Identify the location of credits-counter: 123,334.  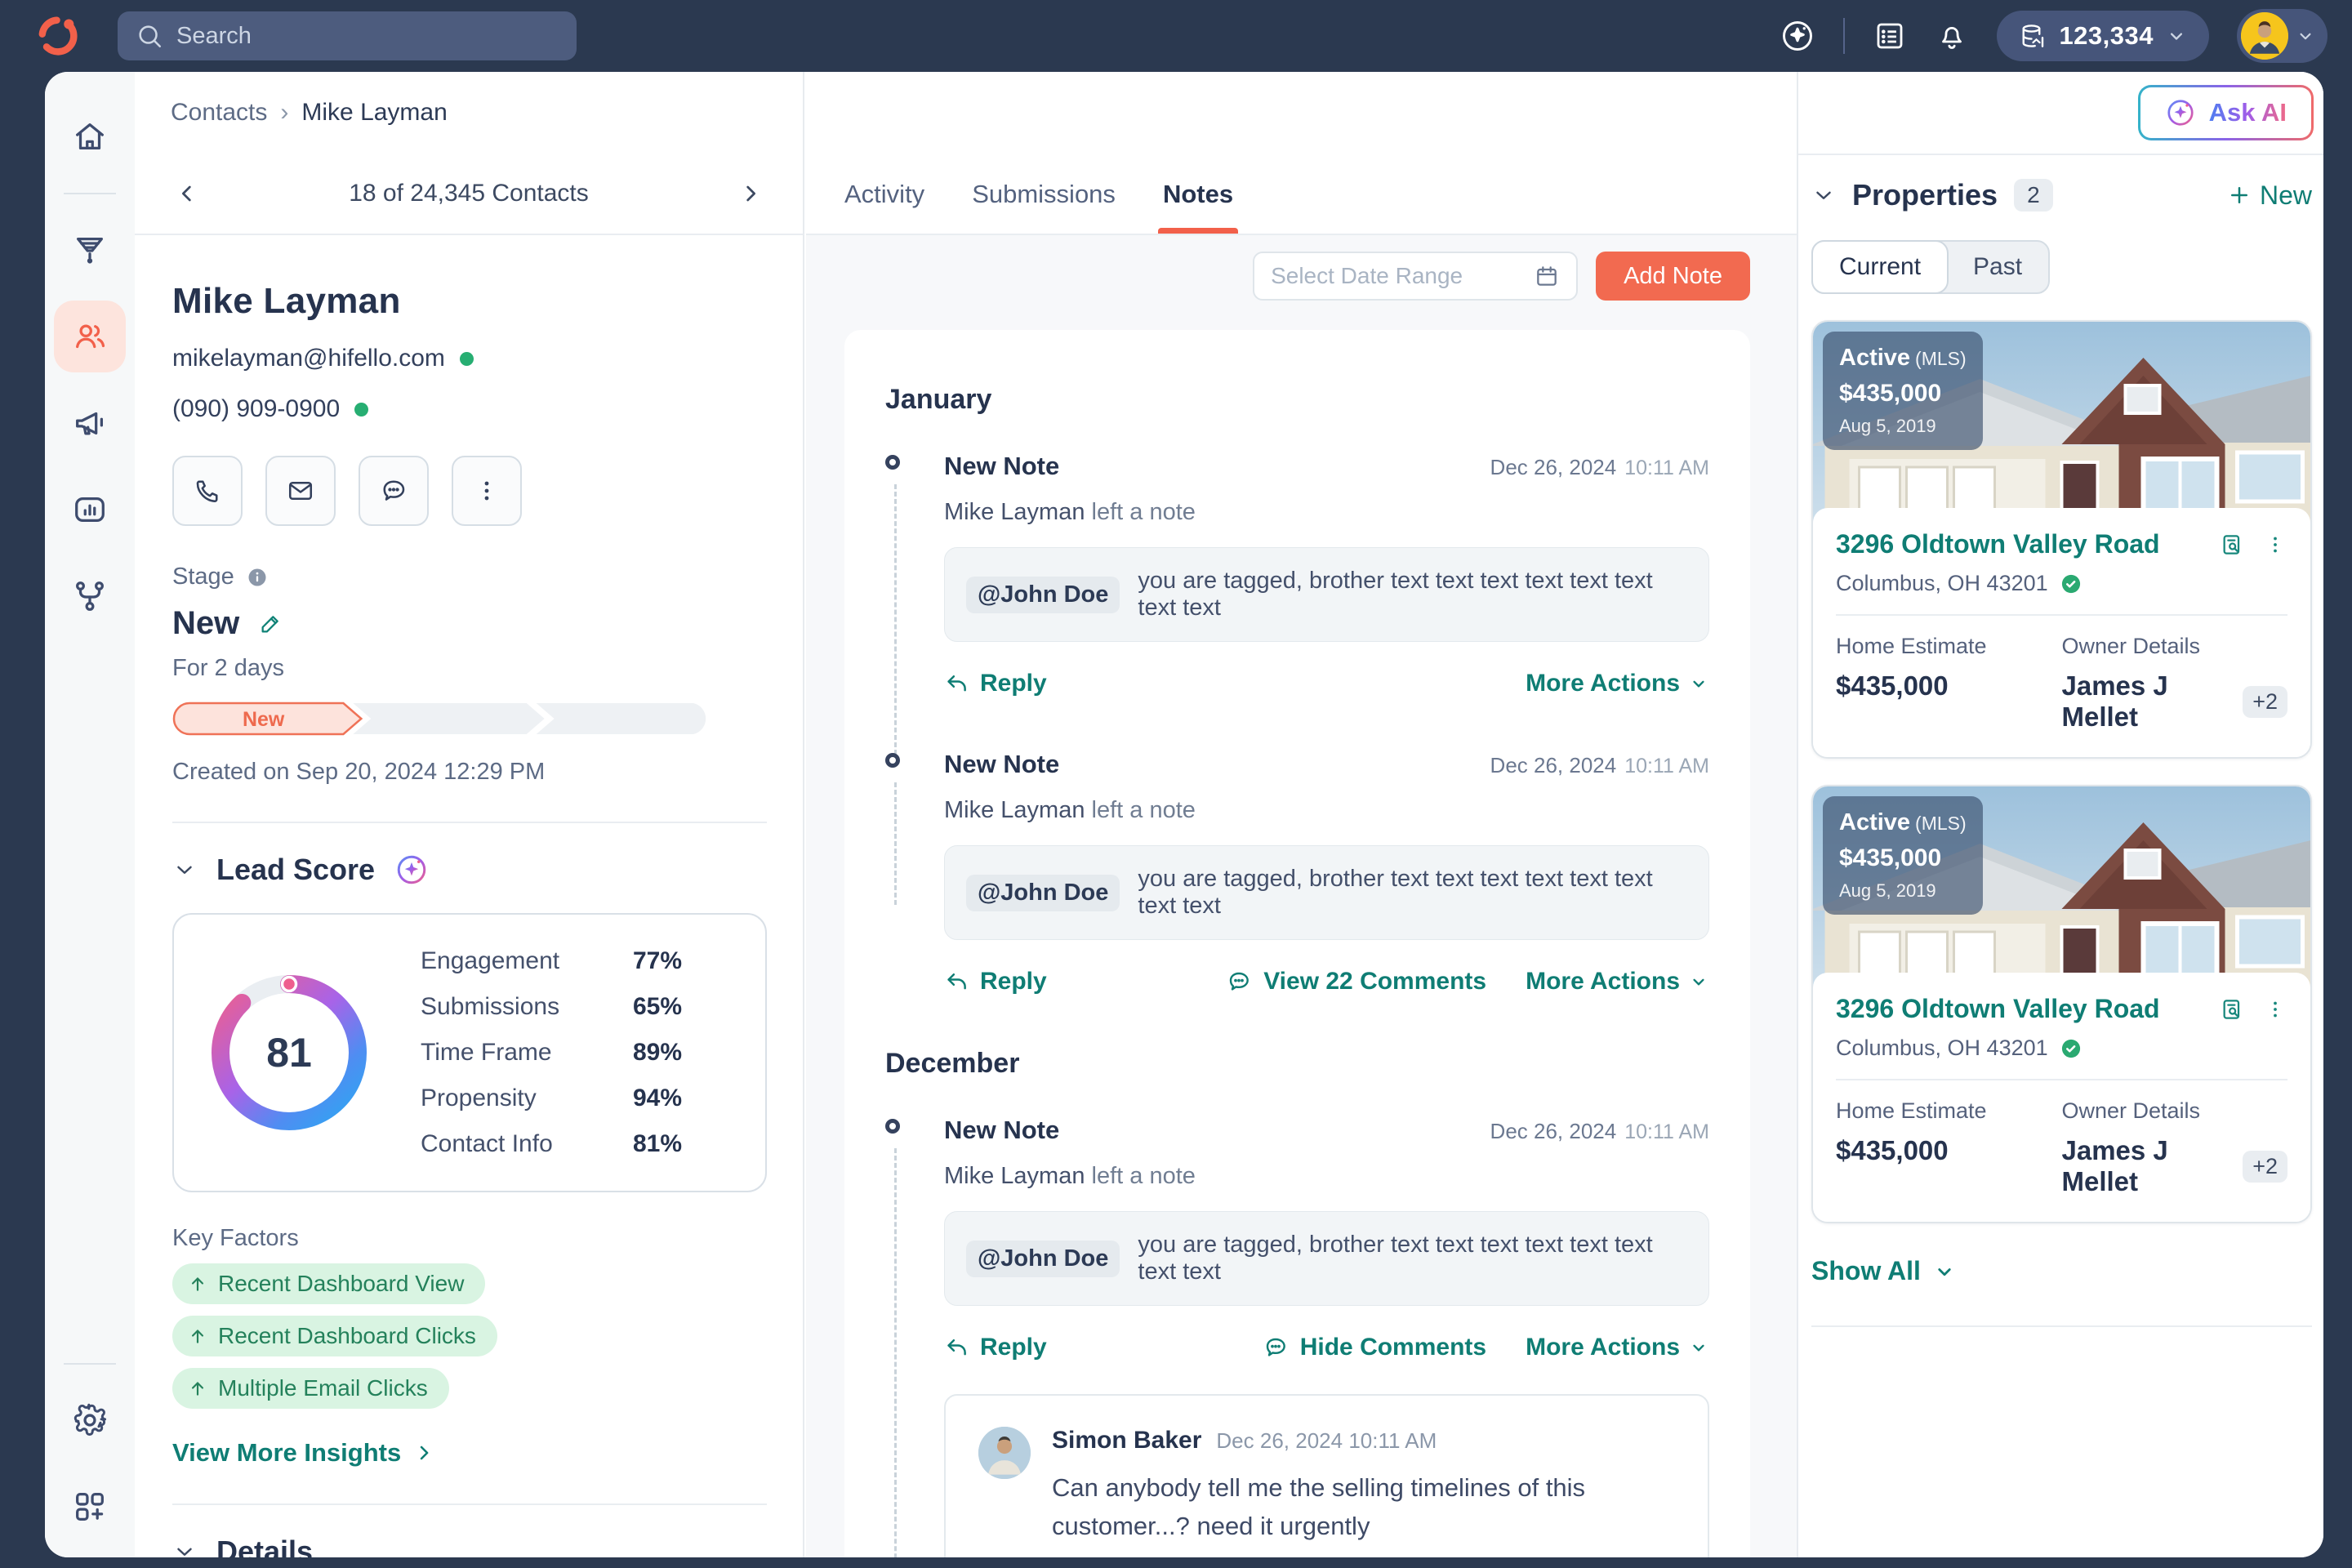
(2103, 36).